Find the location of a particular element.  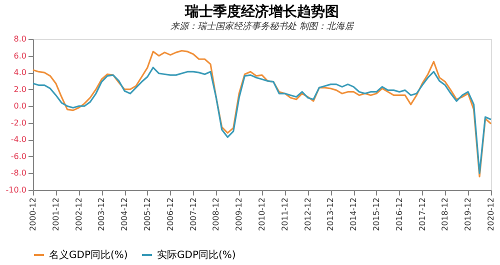

y-tick-label: 6.0 is located at coordinates (20, 55).